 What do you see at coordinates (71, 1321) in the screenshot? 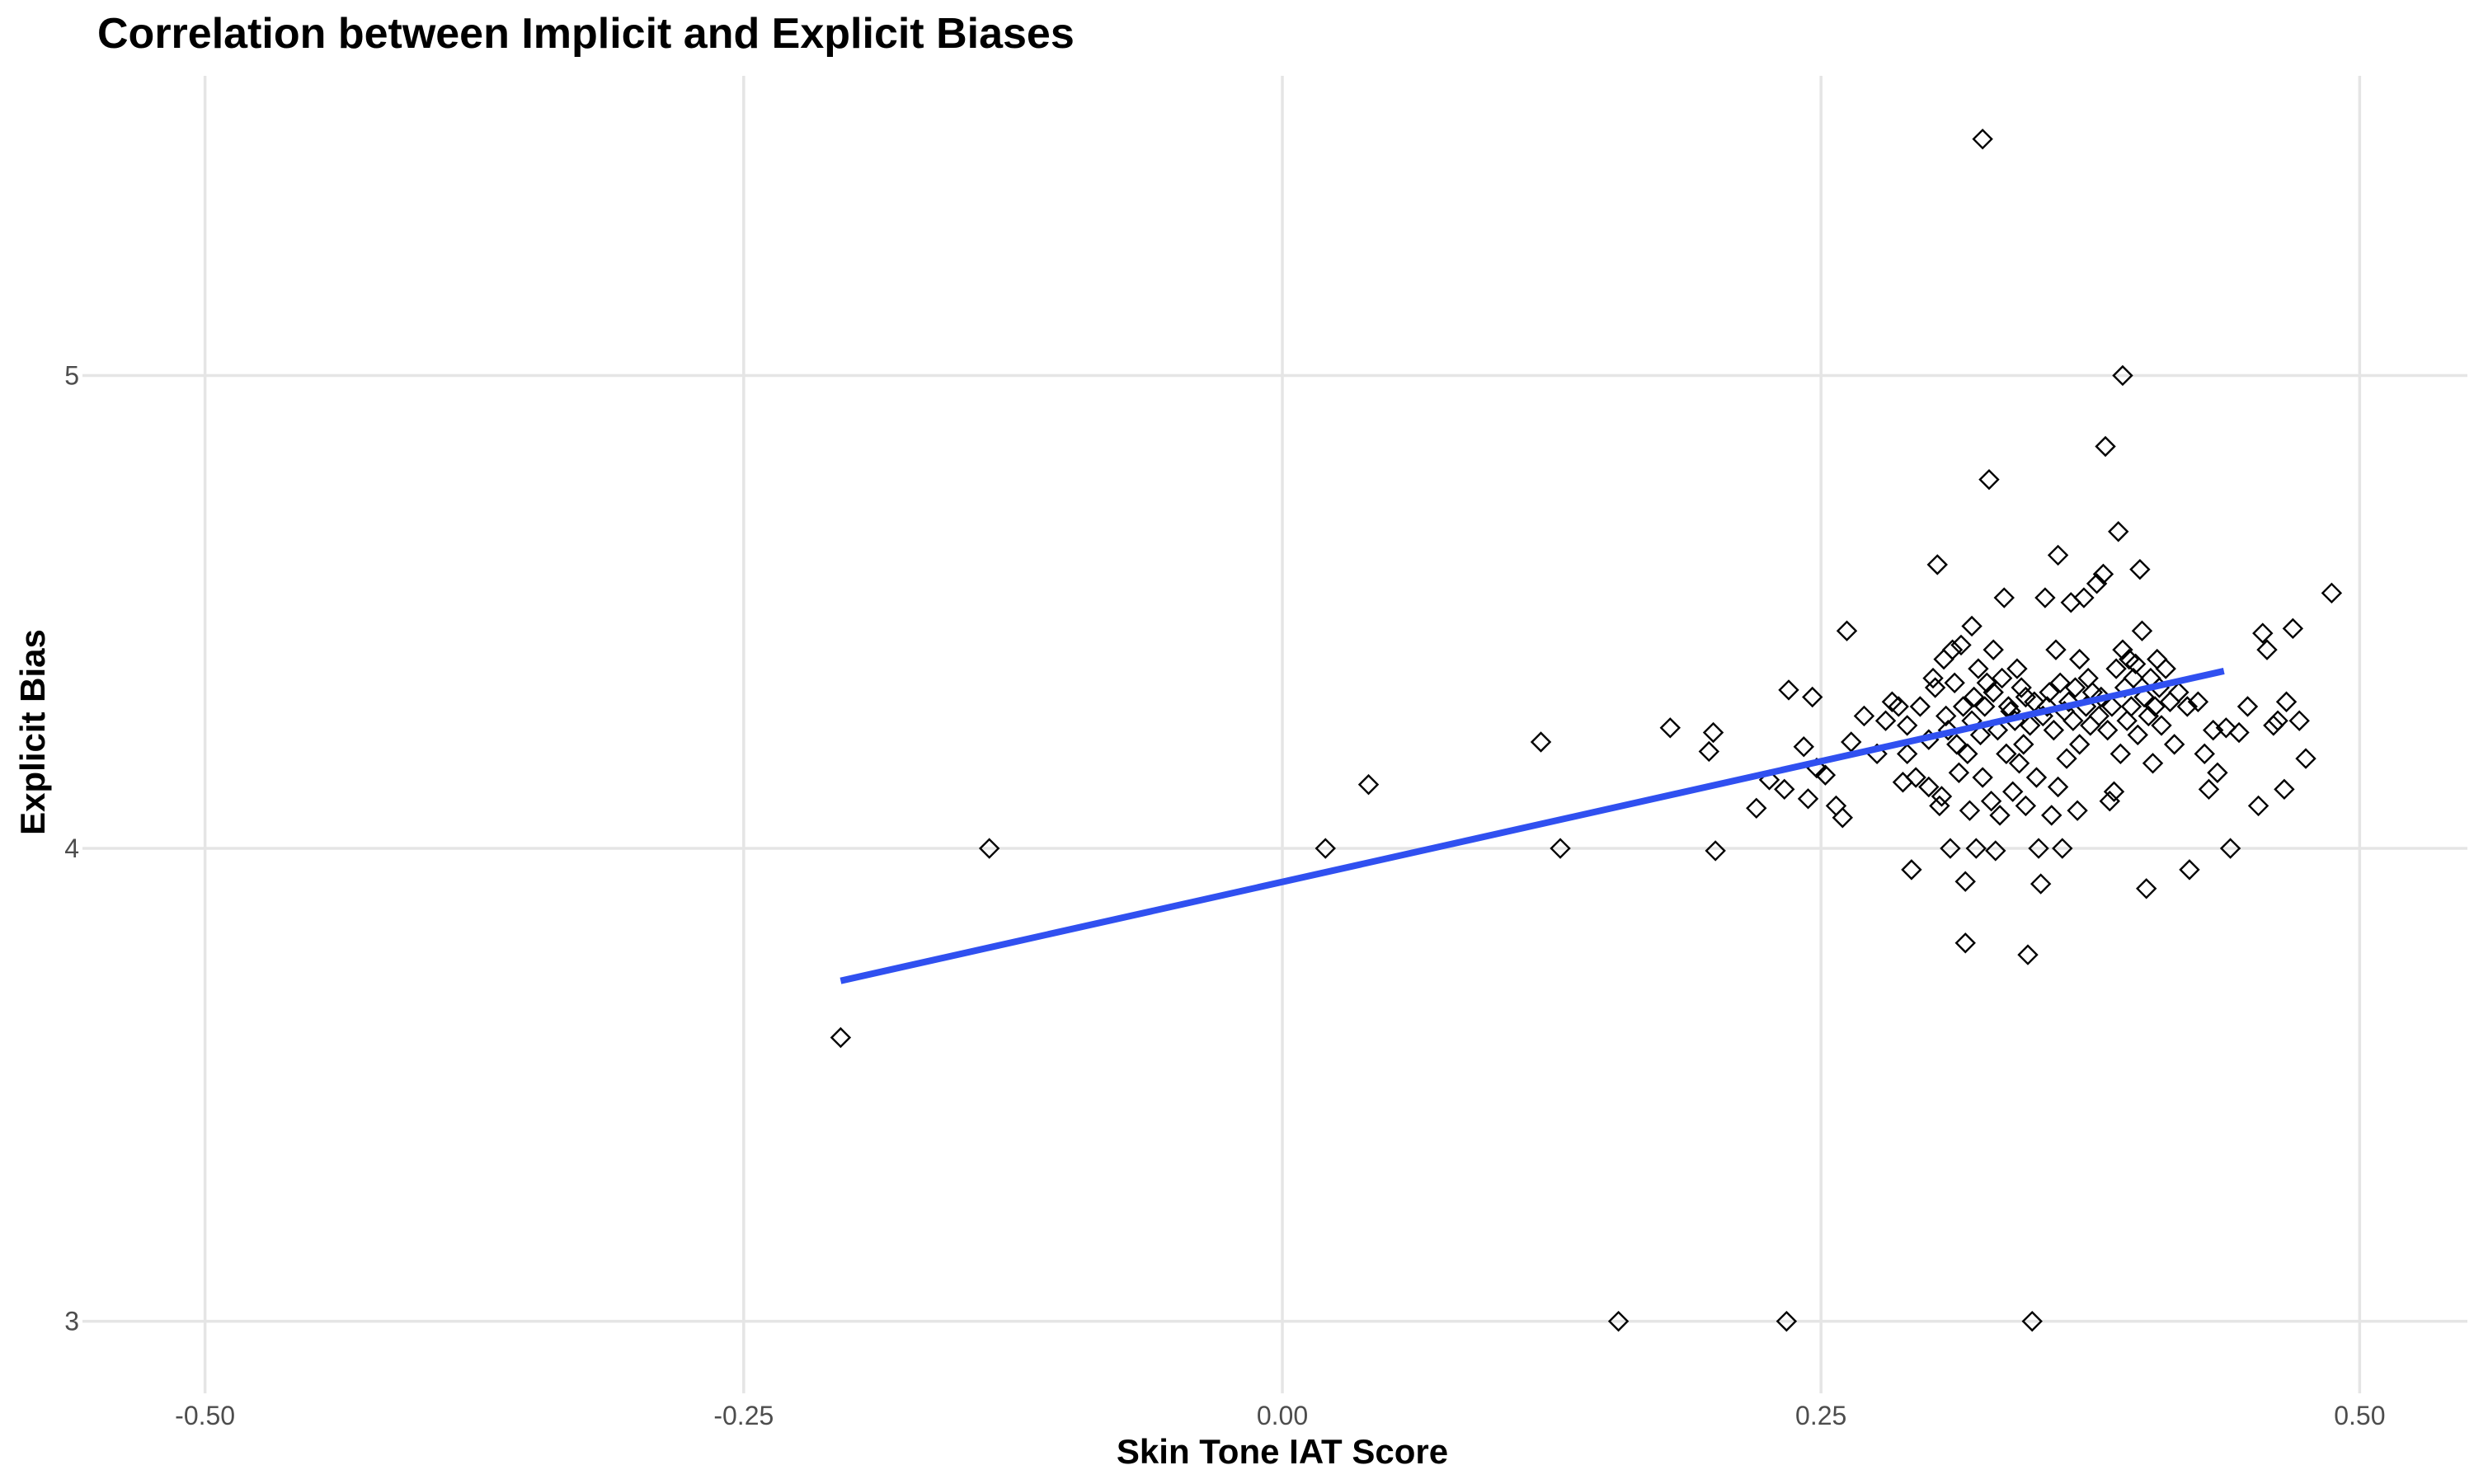
I see `y-tick-label: 3` at bounding box center [71, 1321].